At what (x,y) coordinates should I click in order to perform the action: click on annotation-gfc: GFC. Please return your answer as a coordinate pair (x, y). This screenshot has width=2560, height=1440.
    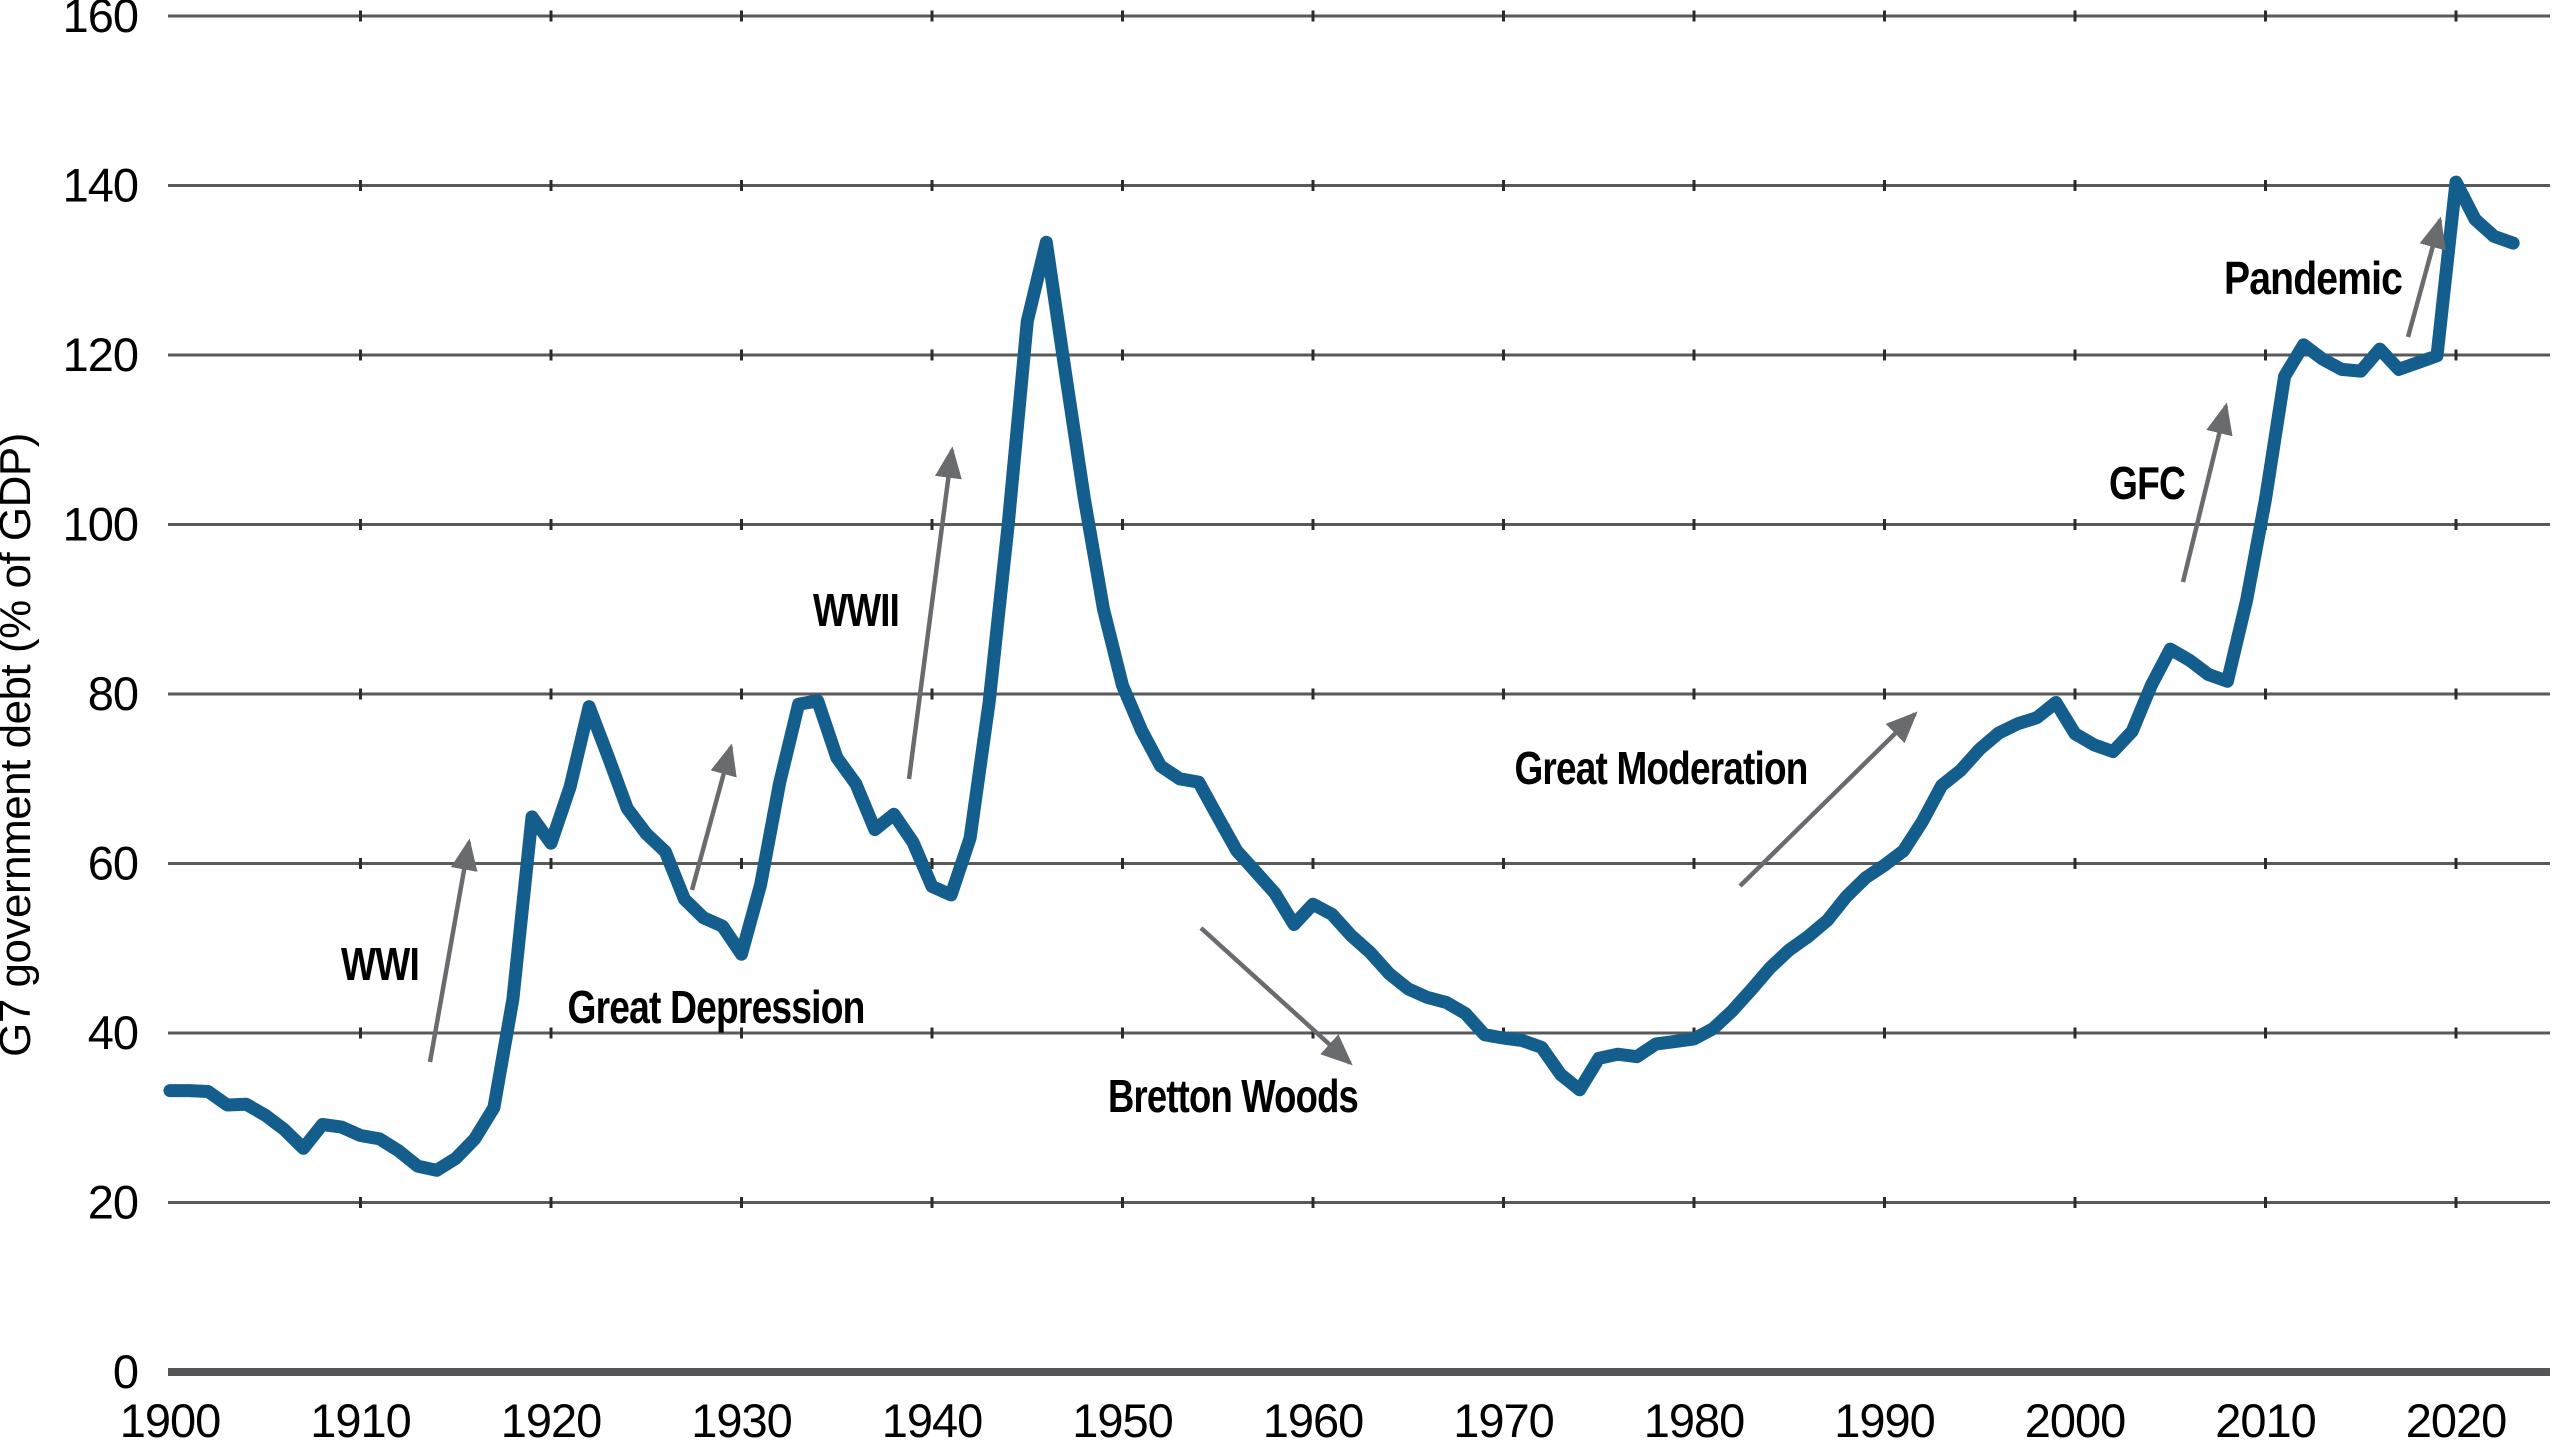
    Looking at the image, I should click on (2171, 492).